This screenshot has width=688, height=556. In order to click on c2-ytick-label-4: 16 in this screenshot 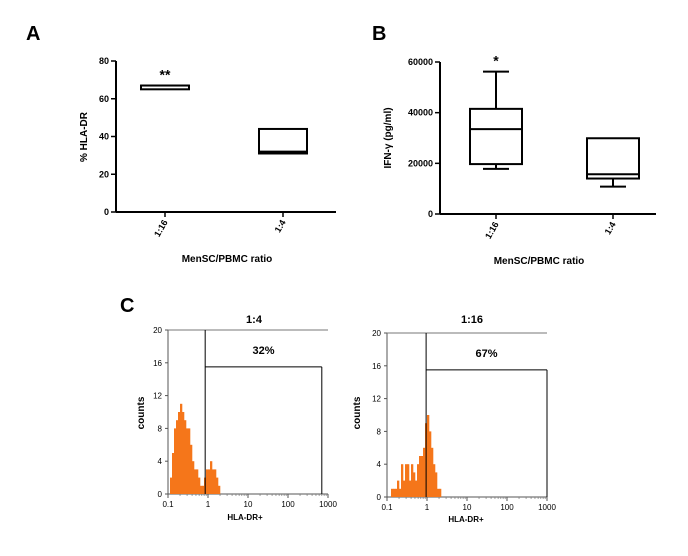, I will do `click(376, 366)`.